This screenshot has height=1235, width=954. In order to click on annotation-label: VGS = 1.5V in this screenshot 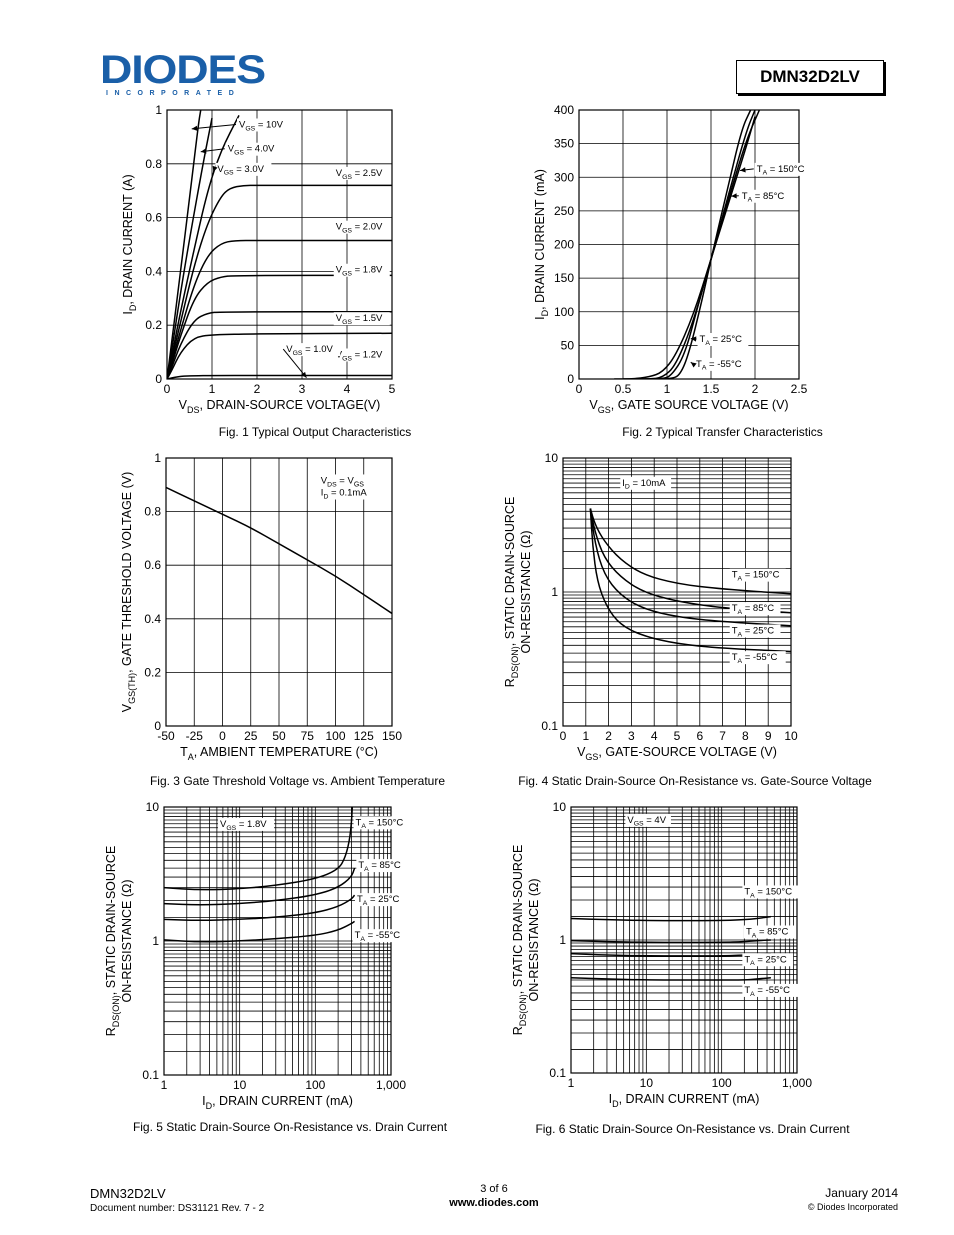, I will do `click(361, 319)`.